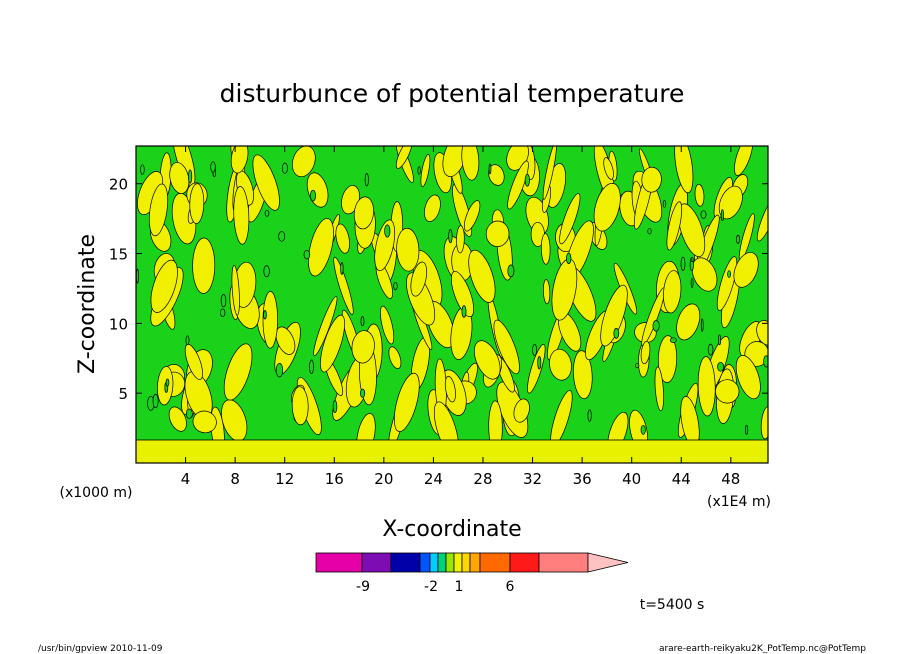  What do you see at coordinates (459, 587) in the screenshot?
I see `colorbar-label: 1` at bounding box center [459, 587].